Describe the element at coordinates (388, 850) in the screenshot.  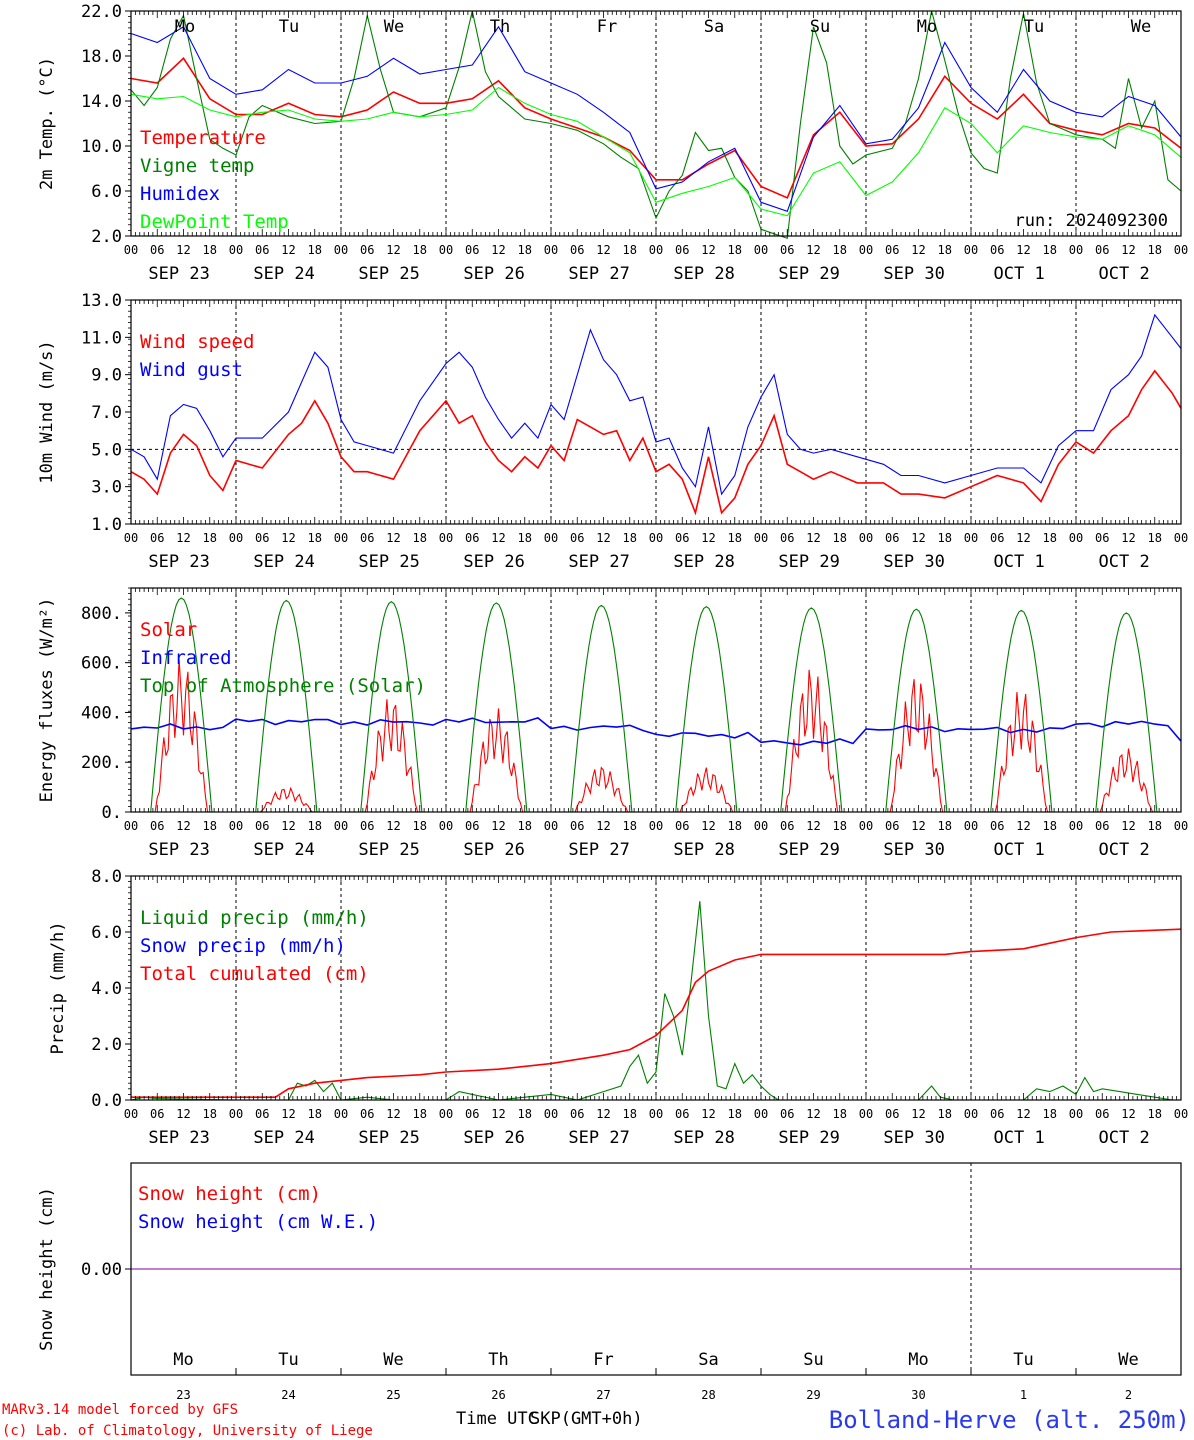
I see `date-label: SEP 25` at that location.